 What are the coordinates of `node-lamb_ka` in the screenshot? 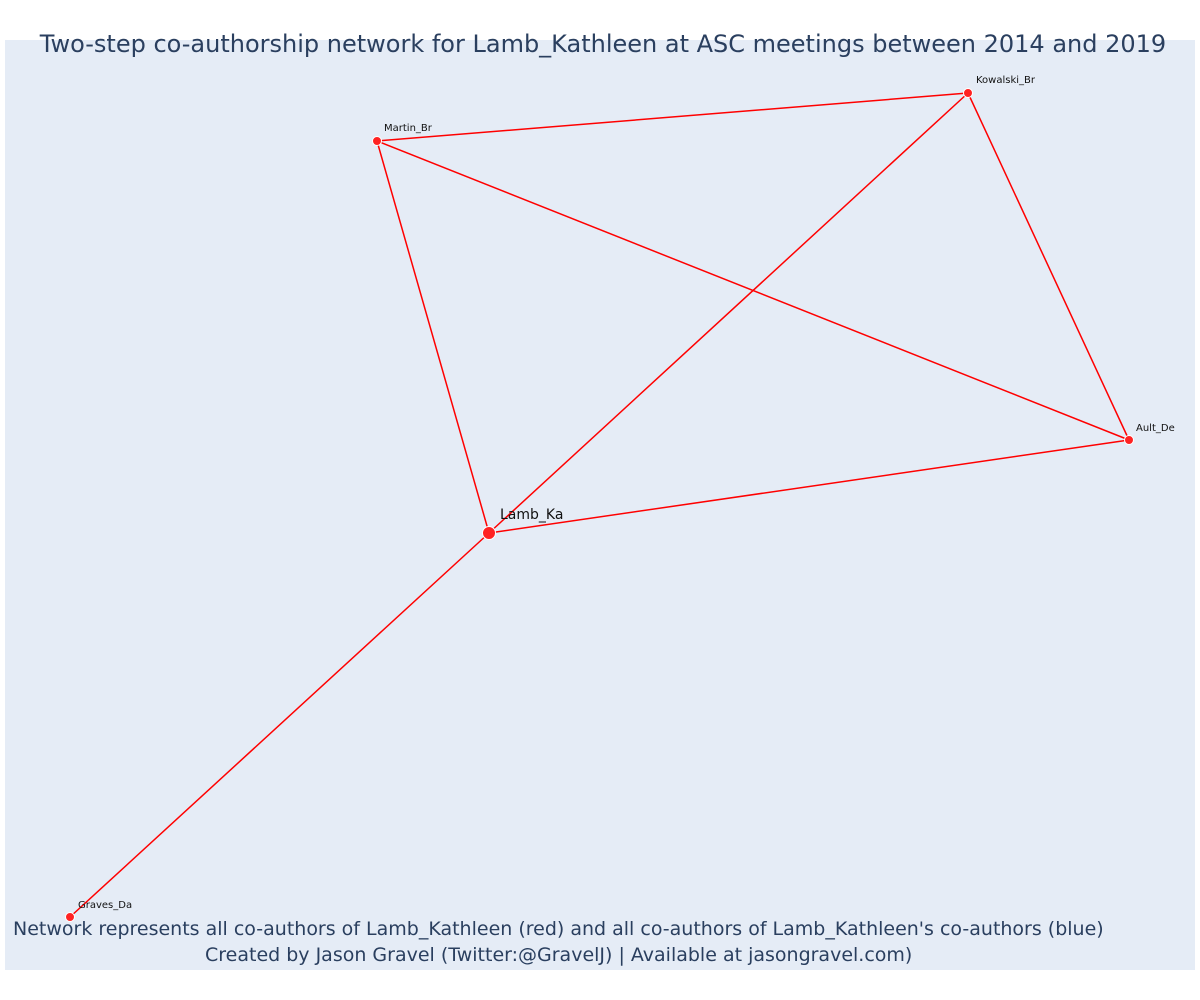 It's located at (489, 533).